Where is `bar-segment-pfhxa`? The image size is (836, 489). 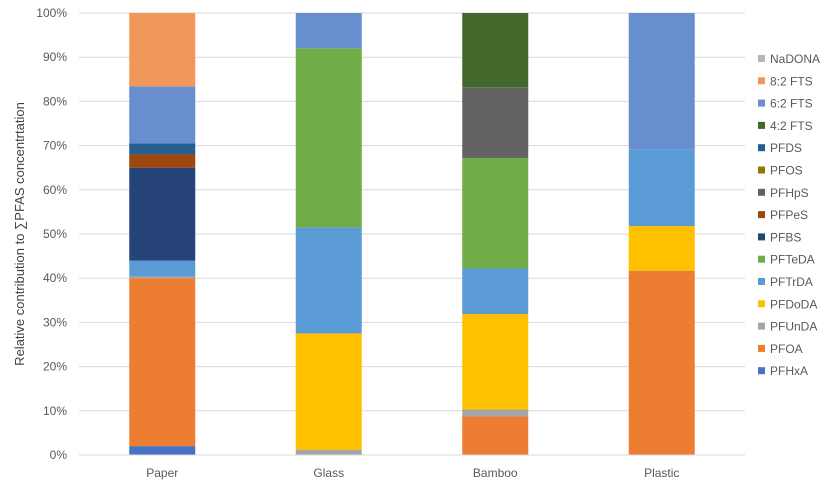
bar-segment-pfhxa is located at coordinates (162, 450).